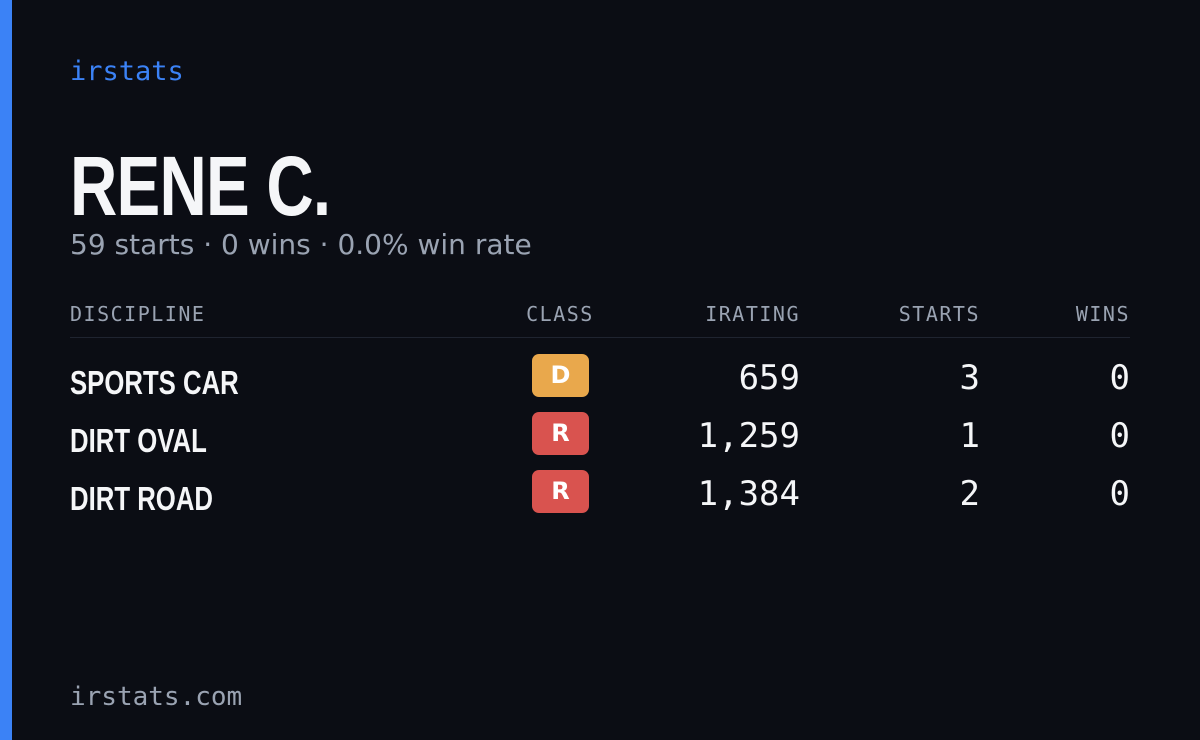 The image size is (1200, 740). I want to click on column-header: CLASS, so click(560, 314).